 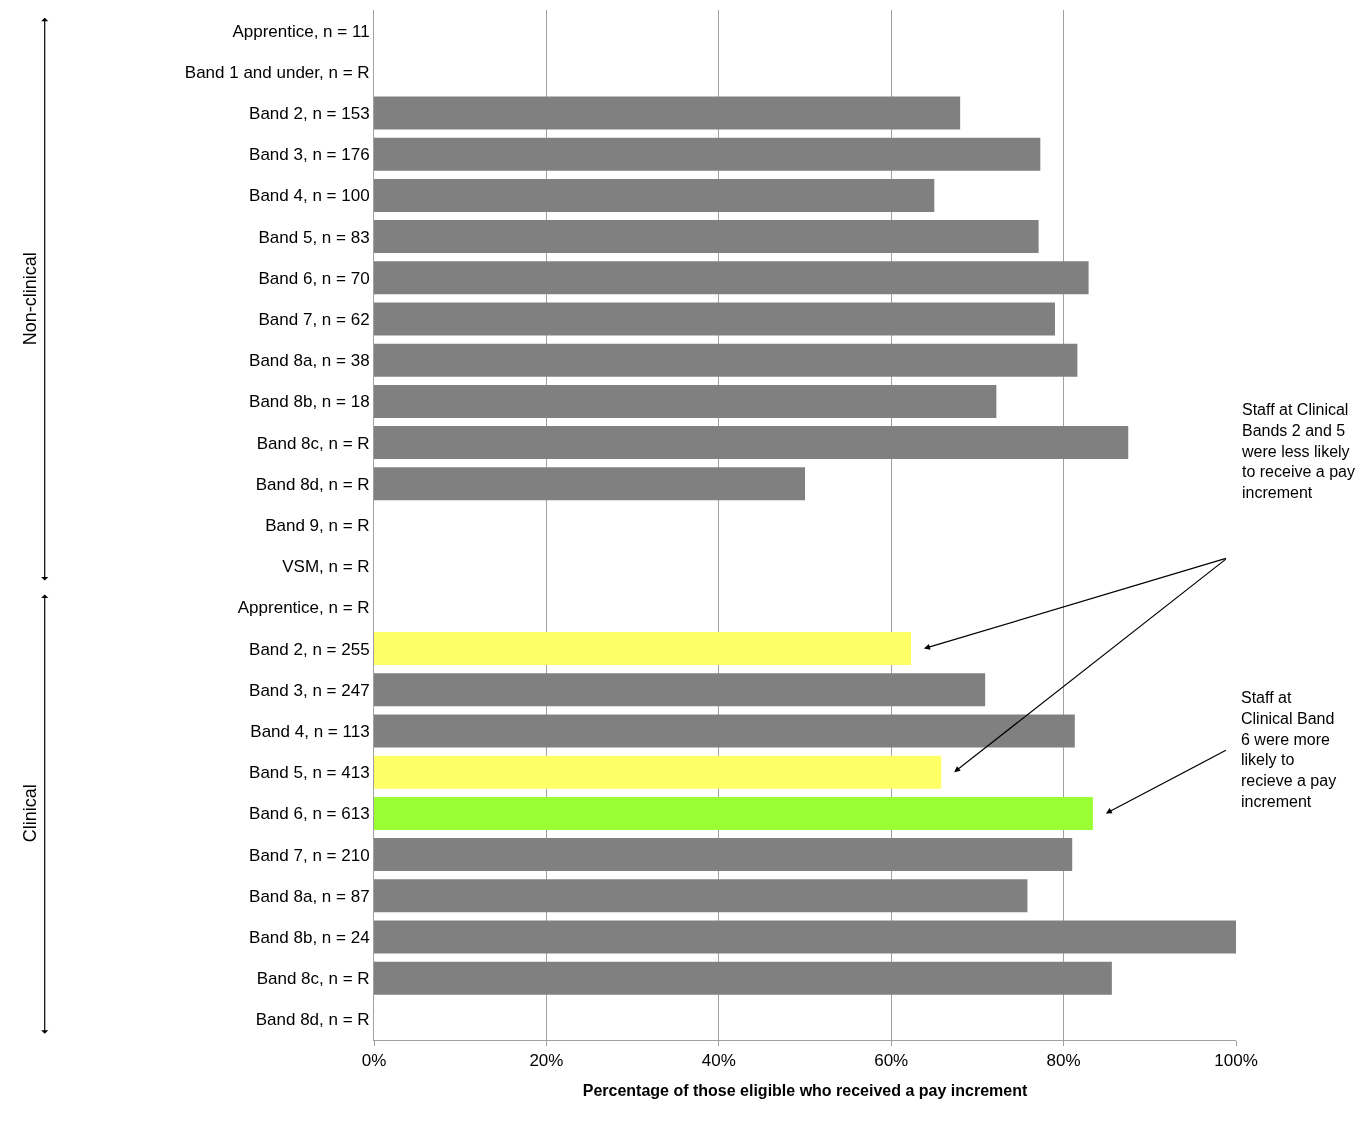 What do you see at coordinates (805, 1091) in the screenshot?
I see `x-axis-title: Percentage of those eligible who received a pay increment` at bounding box center [805, 1091].